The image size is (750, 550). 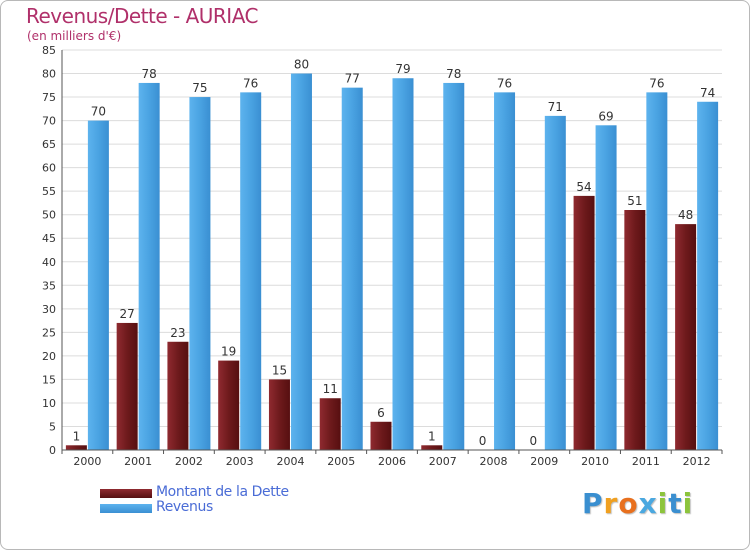 I want to click on y-tick-label-20: 20, so click(x=49, y=356).